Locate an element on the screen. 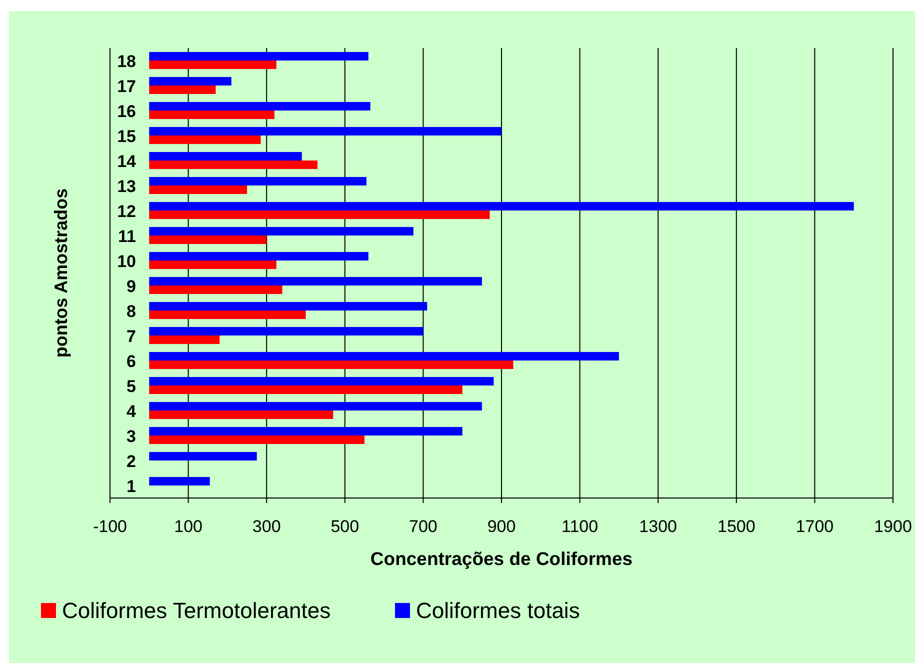  x-tick-label: 900 is located at coordinates (501, 526).